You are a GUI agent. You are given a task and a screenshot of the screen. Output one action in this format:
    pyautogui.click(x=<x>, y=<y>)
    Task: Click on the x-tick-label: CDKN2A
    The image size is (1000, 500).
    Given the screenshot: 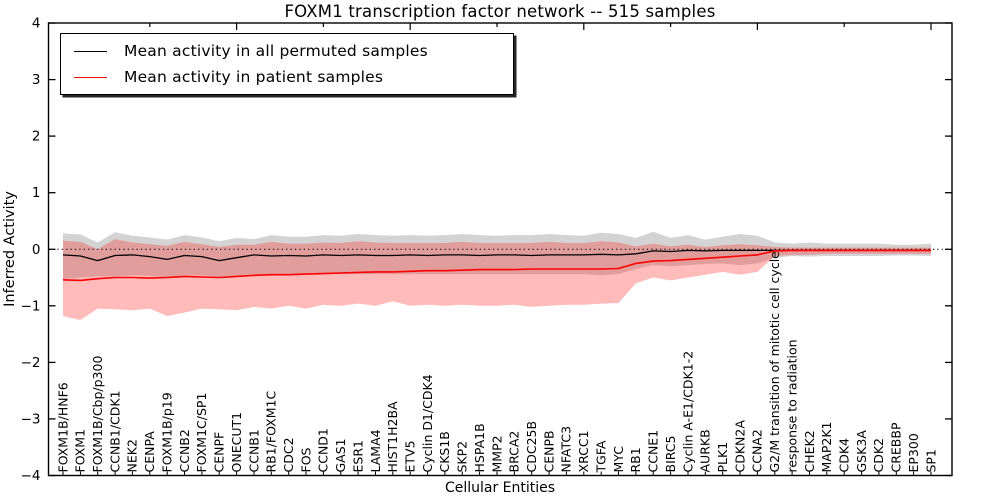 What is the action you would take?
    pyautogui.click(x=739, y=446)
    